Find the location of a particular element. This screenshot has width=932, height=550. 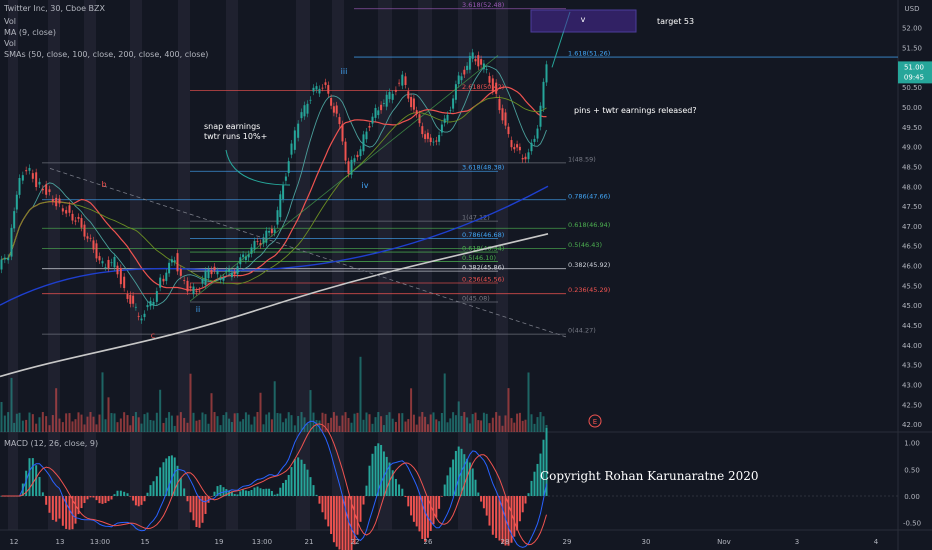

x-tick-9: 28 is located at coordinates (505, 542).